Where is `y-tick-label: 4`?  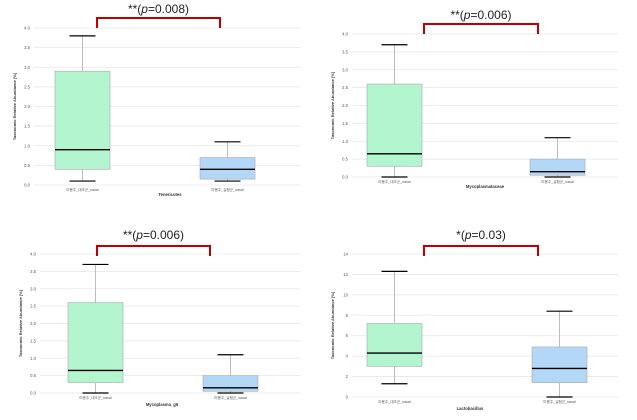 y-tick-label: 4 is located at coordinates (347, 356).